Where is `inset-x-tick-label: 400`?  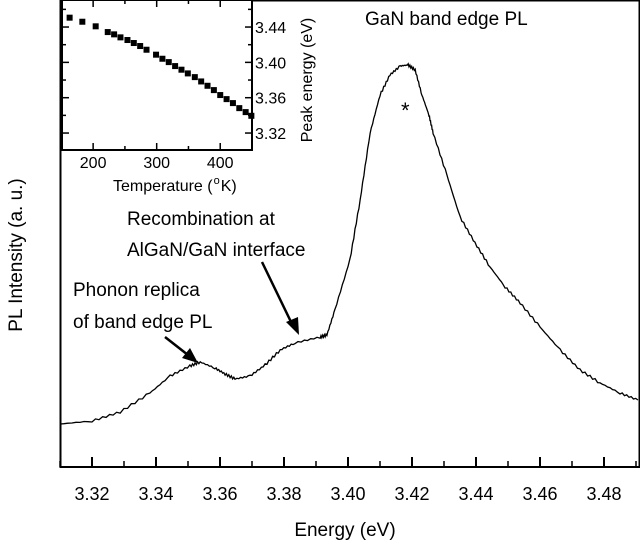
inset-x-tick-label: 400 is located at coordinates (220, 163).